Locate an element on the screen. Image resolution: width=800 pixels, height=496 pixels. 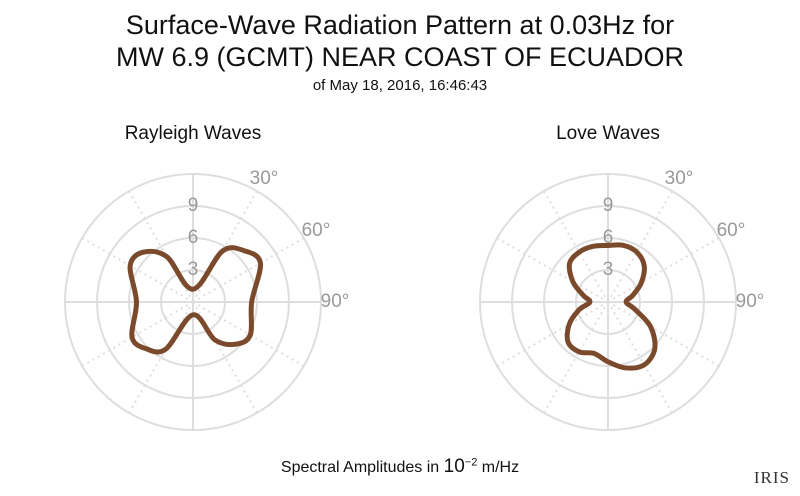
caption-base: 10 is located at coordinates (454, 466).